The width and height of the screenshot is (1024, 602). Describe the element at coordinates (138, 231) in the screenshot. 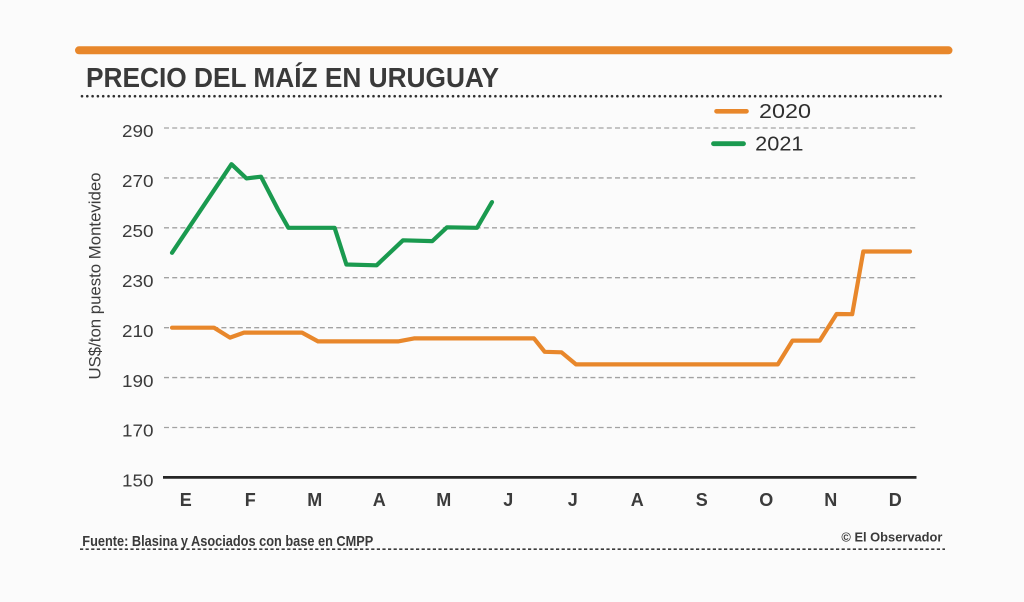

I see `svg-text: 250` at that location.